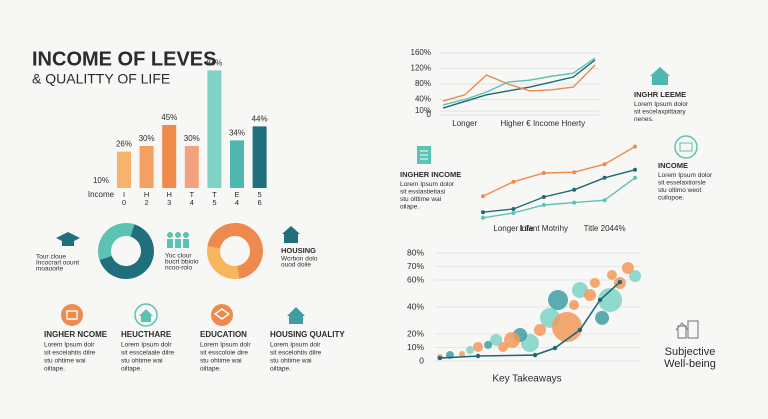  I want to click on x-tick-label: E, so click(236, 194).